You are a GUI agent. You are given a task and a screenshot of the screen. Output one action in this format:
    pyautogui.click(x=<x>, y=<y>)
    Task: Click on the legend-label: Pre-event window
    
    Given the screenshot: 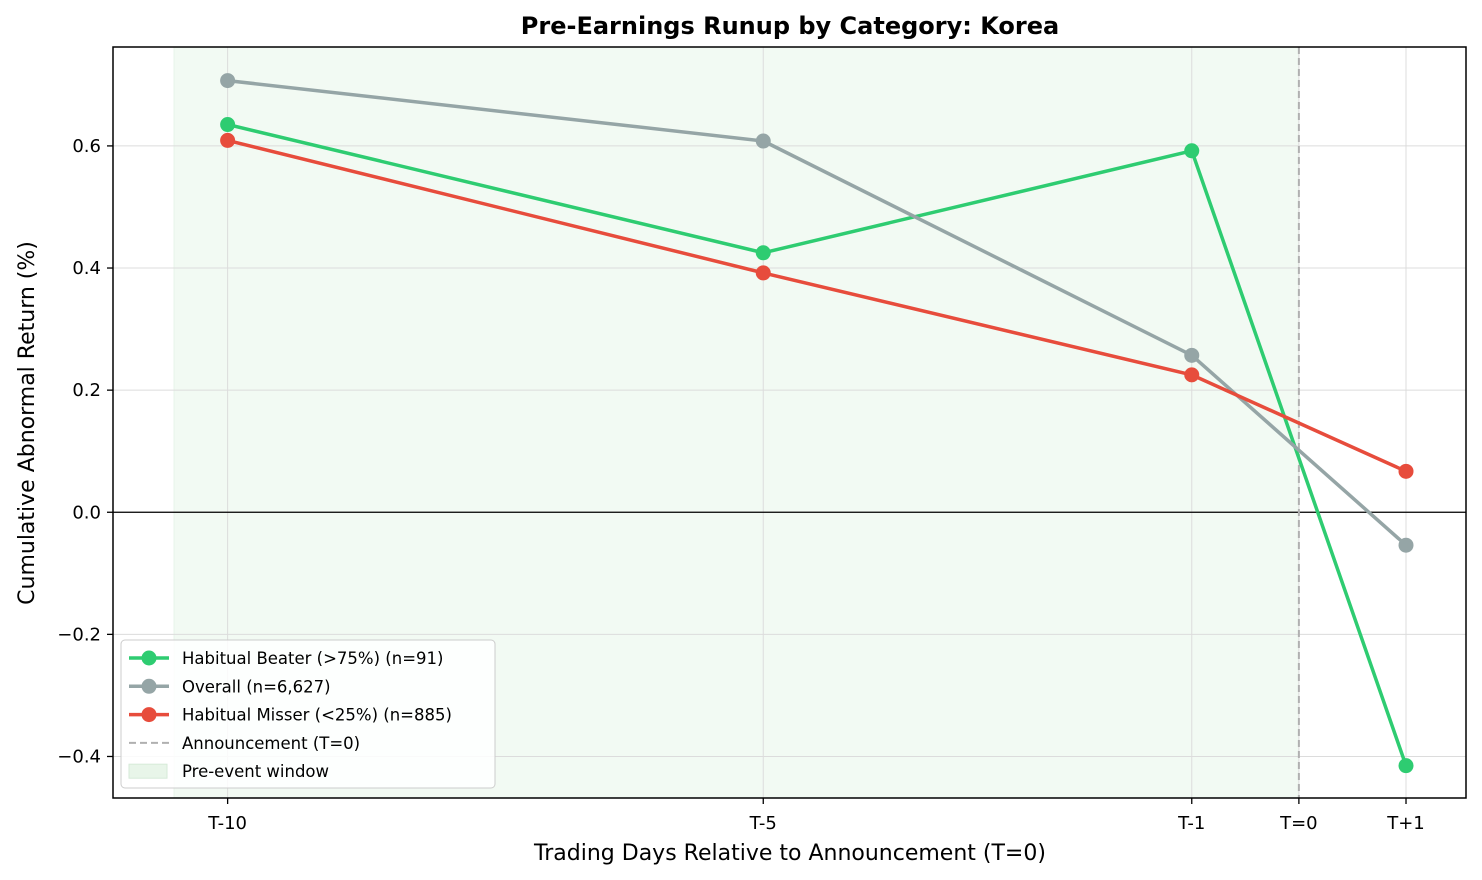 What is the action you would take?
    pyautogui.click(x=255, y=771)
    